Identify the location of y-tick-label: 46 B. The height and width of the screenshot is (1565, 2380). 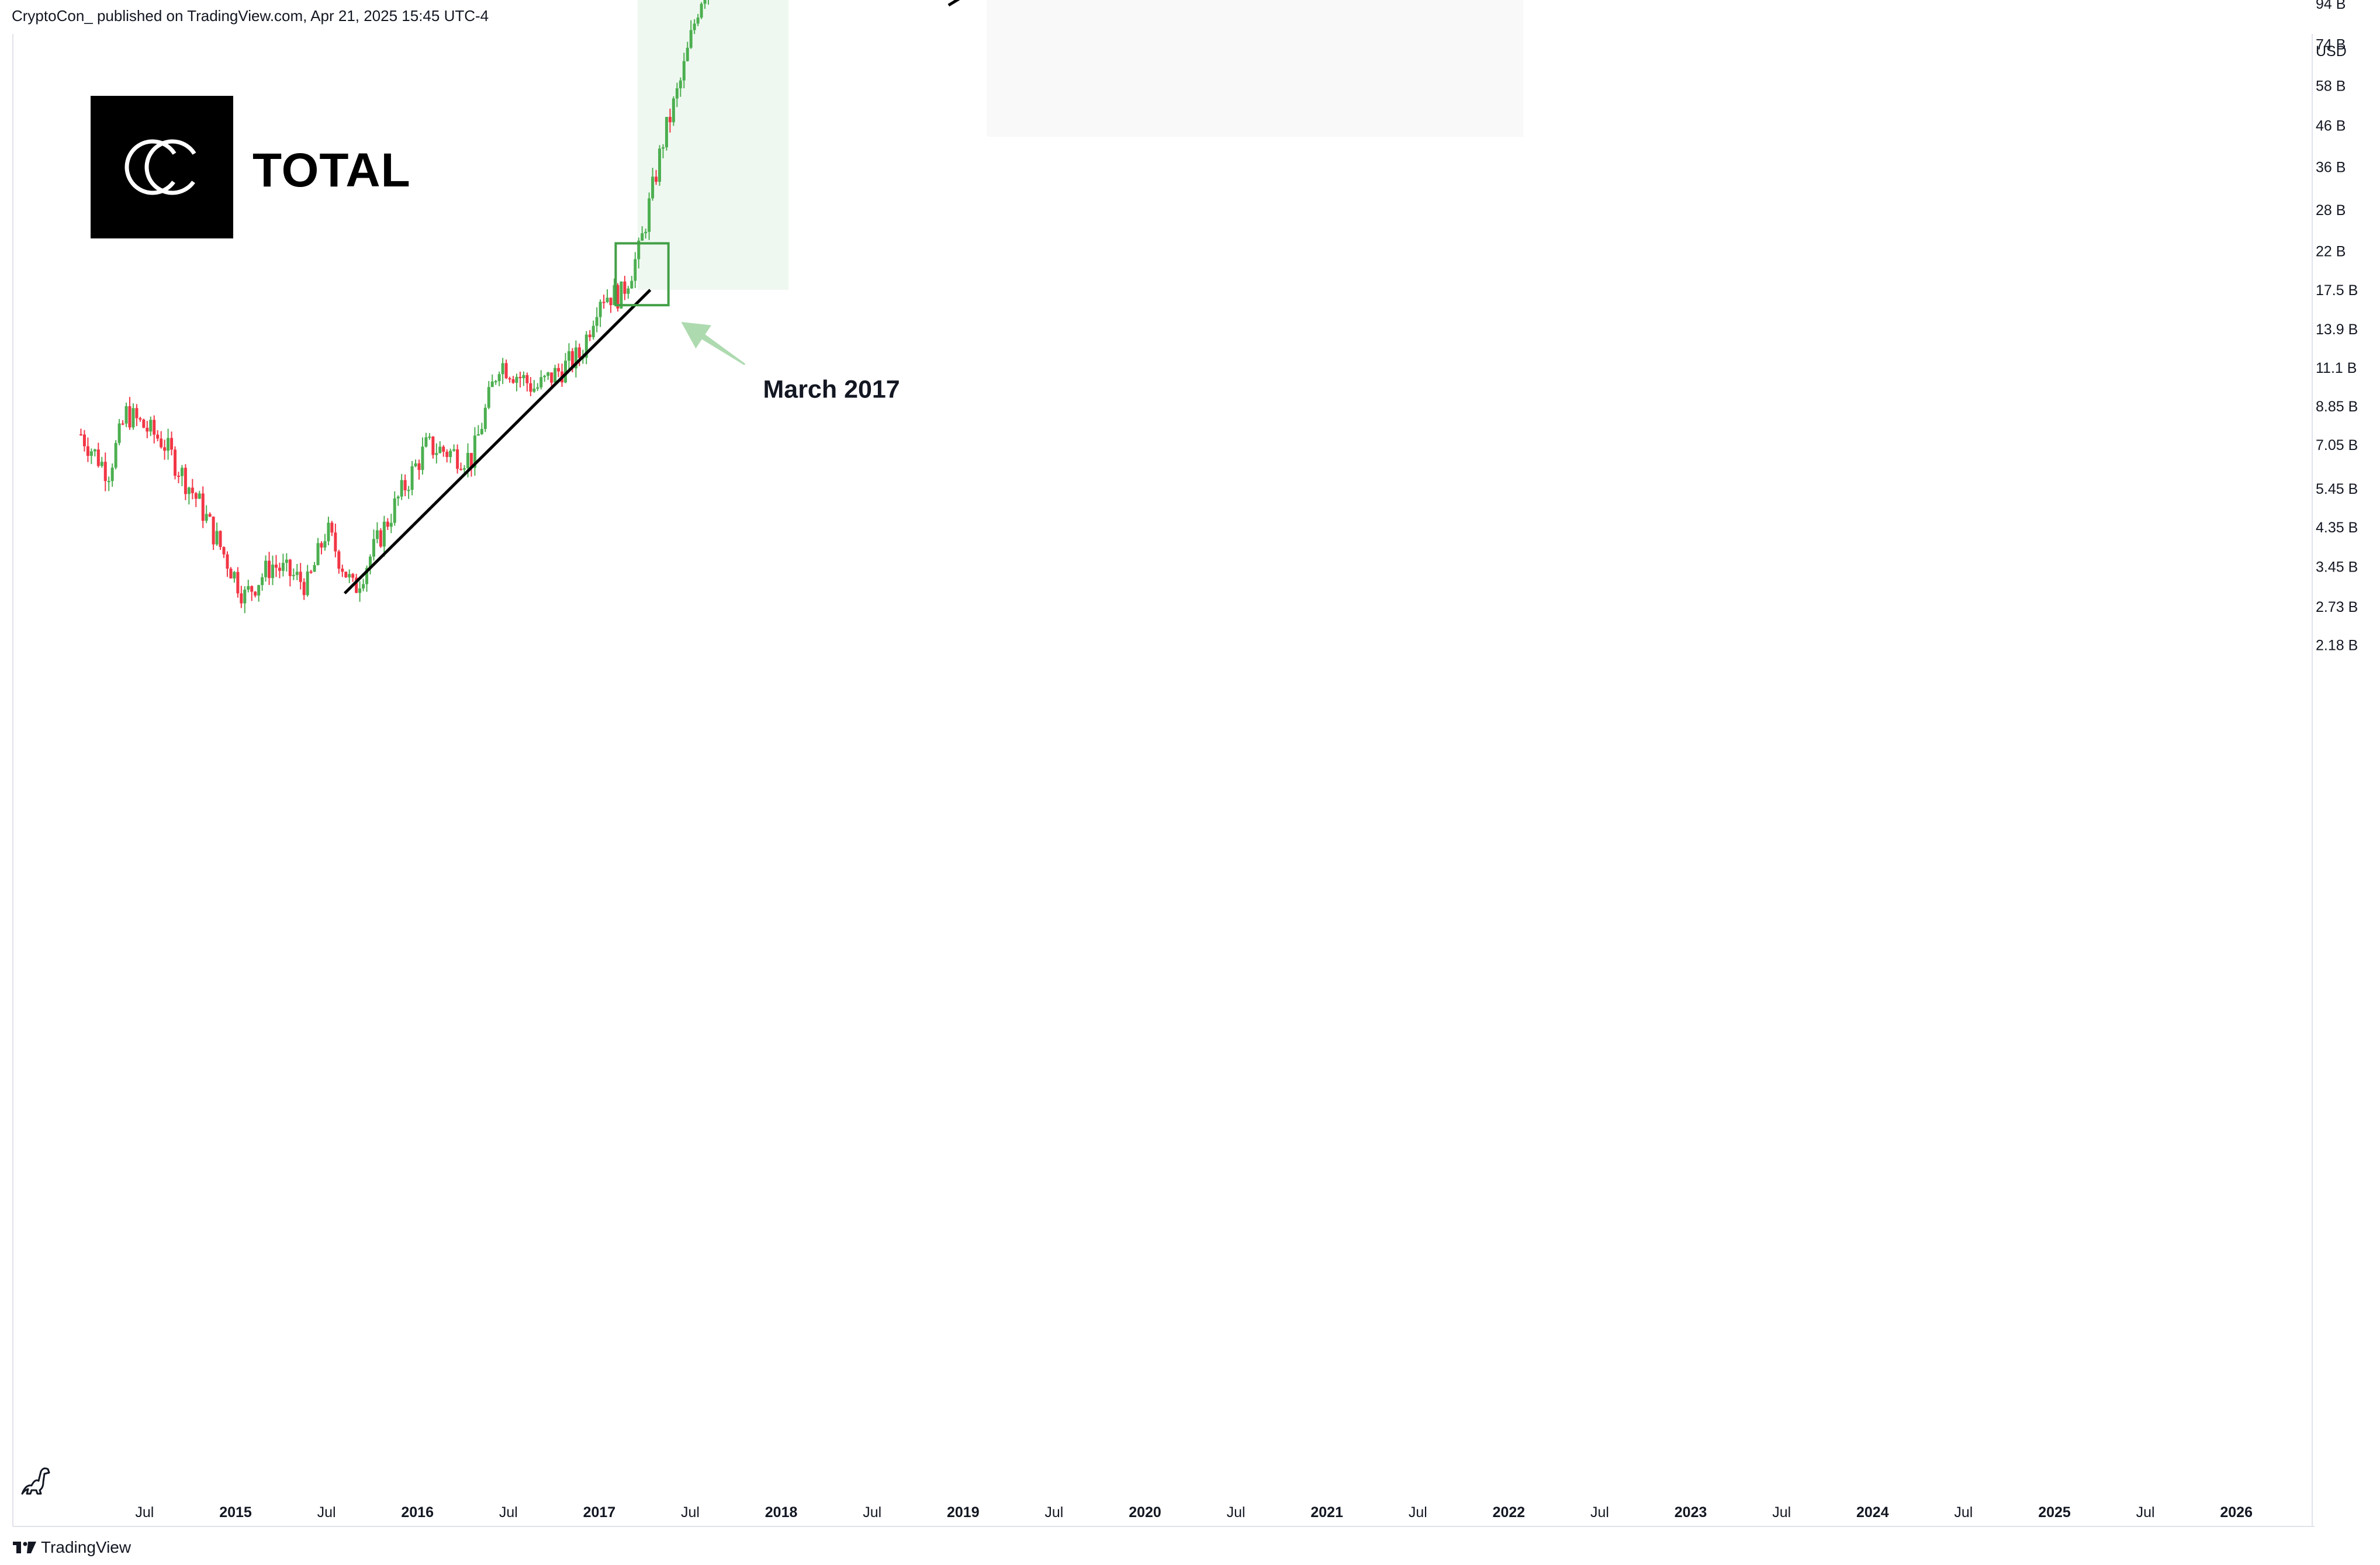
(2331, 125).